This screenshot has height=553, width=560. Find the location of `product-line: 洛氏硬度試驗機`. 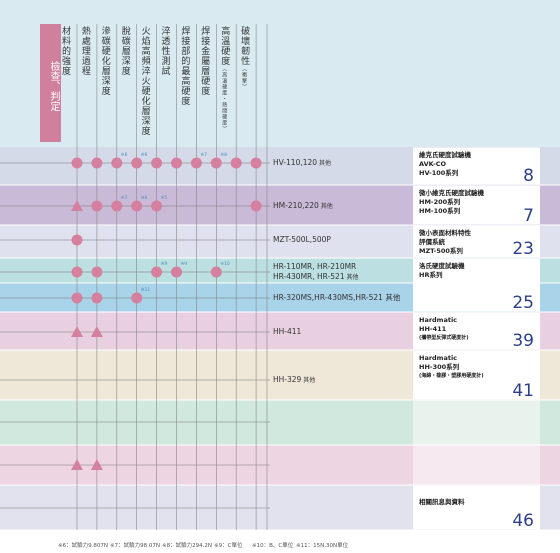

product-line: 洛氏硬度試驗機 is located at coordinates (442, 266).